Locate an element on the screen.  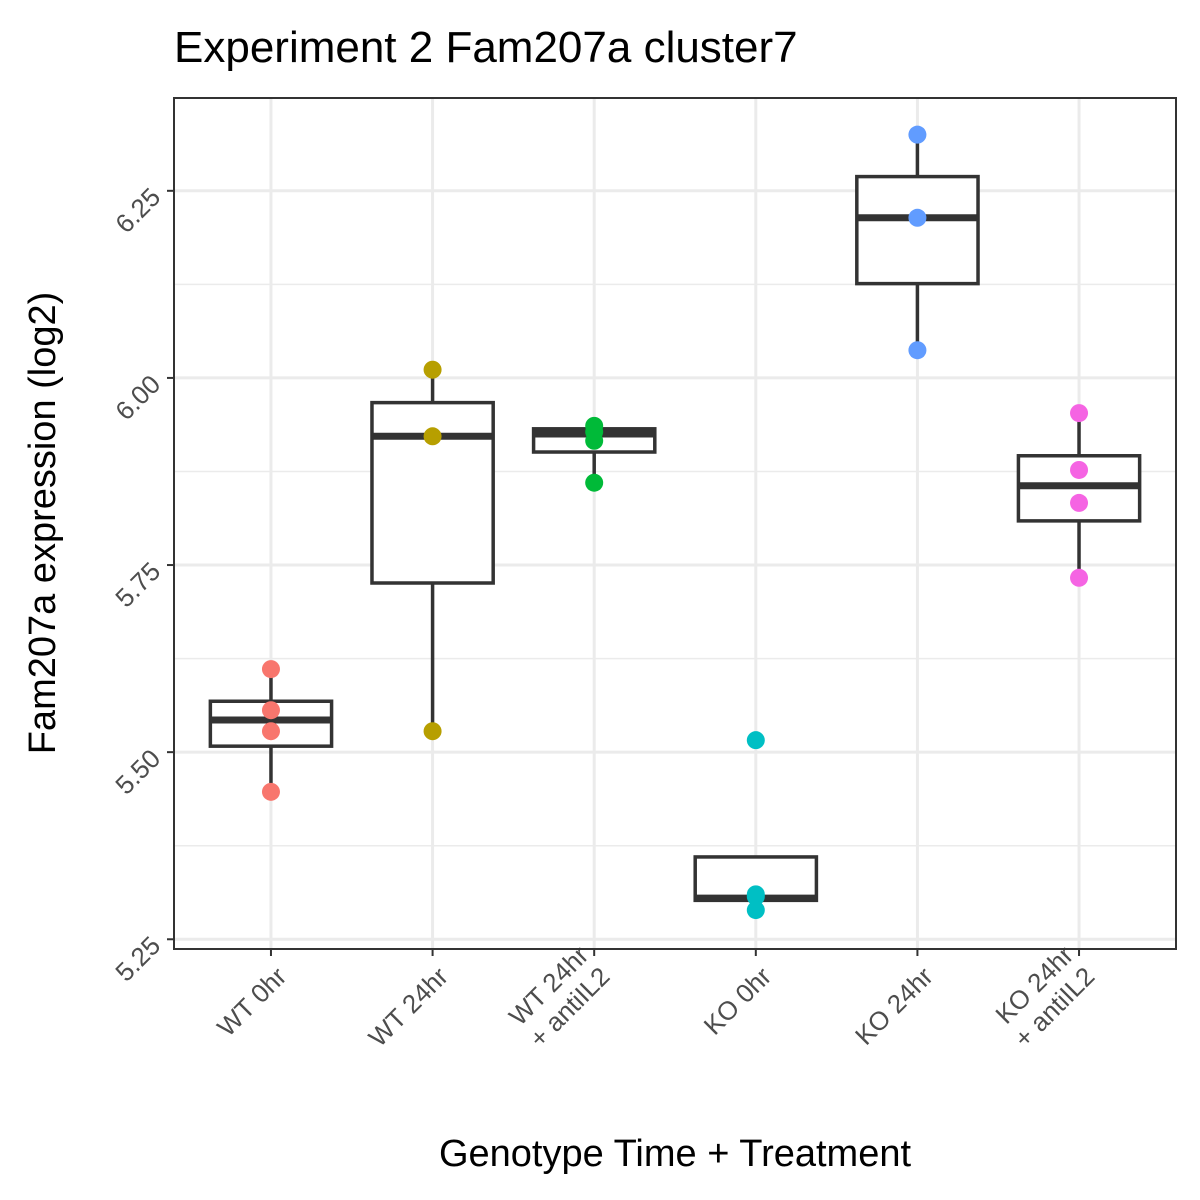
box is located at coordinates (917, 230).